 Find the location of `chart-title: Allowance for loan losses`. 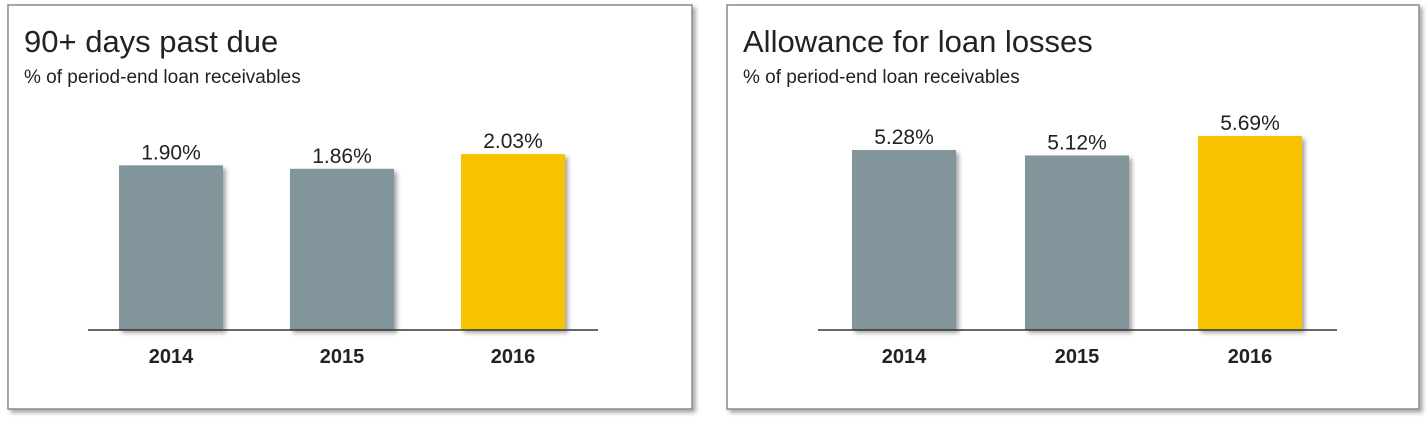

chart-title: Allowance for loan losses is located at coordinates (918, 41).